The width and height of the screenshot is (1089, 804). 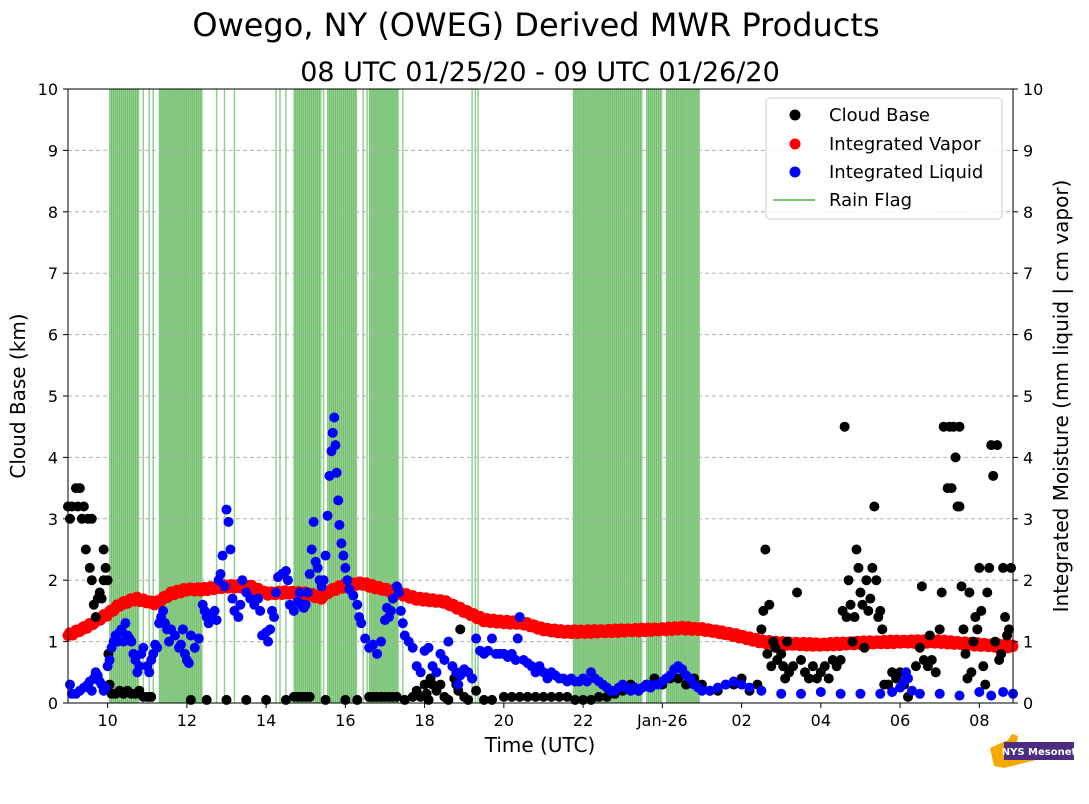 I want to click on legend-marker-integrated-liquid, so click(x=795, y=172).